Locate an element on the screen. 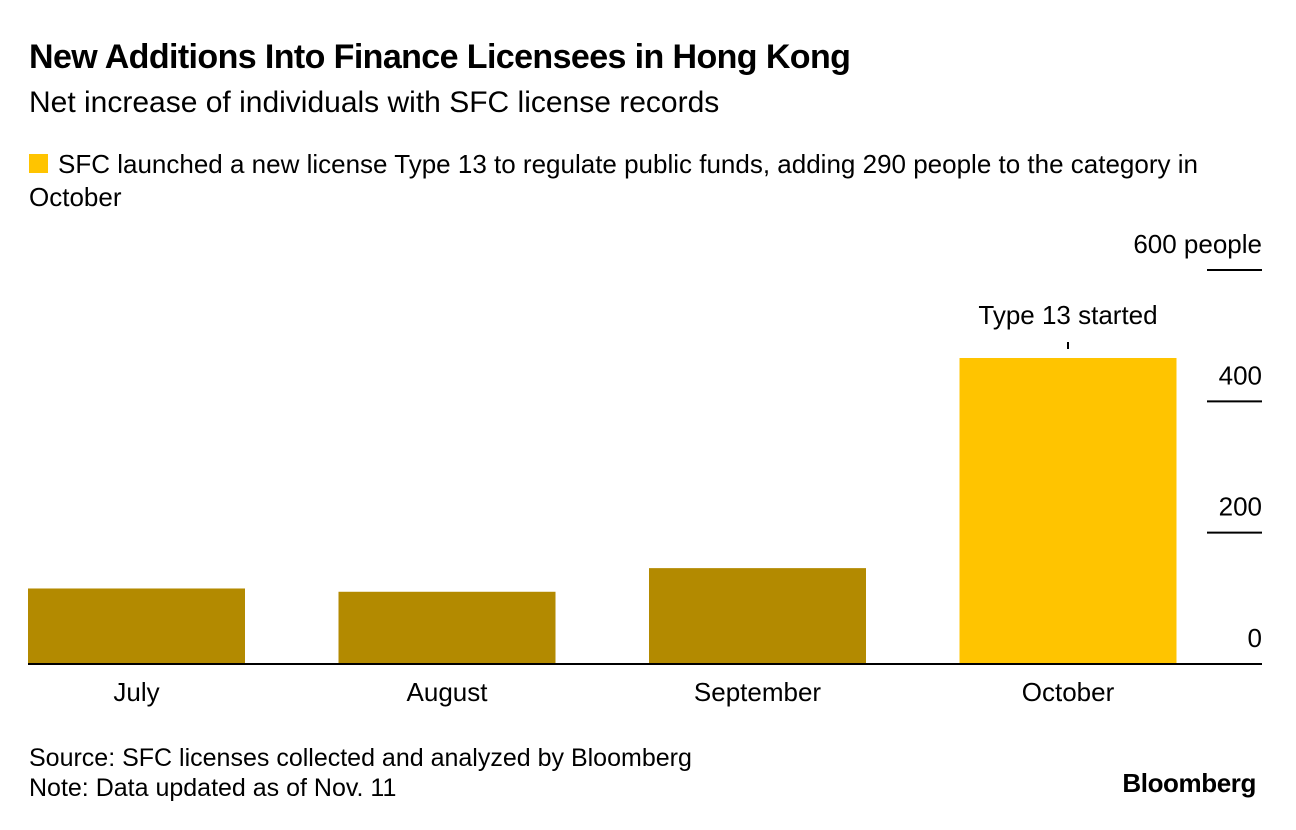 Image resolution: width=1296 pixels, height=830 pixels. x-tick-label: September is located at coordinates (758, 692).